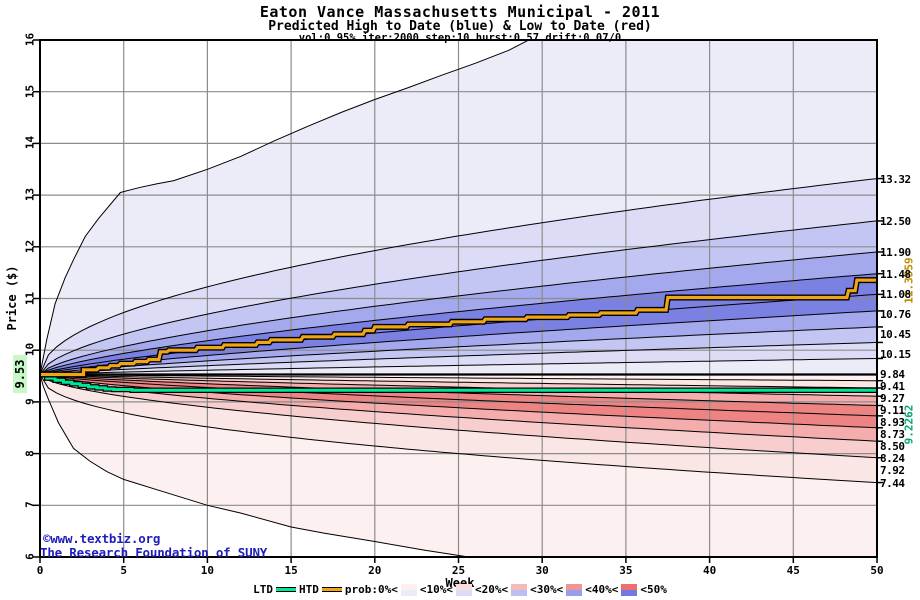 This screenshot has height=600, width=920. What do you see at coordinates (30, 453) in the screenshot?
I see `y-tick-label: 8` at bounding box center [30, 453].